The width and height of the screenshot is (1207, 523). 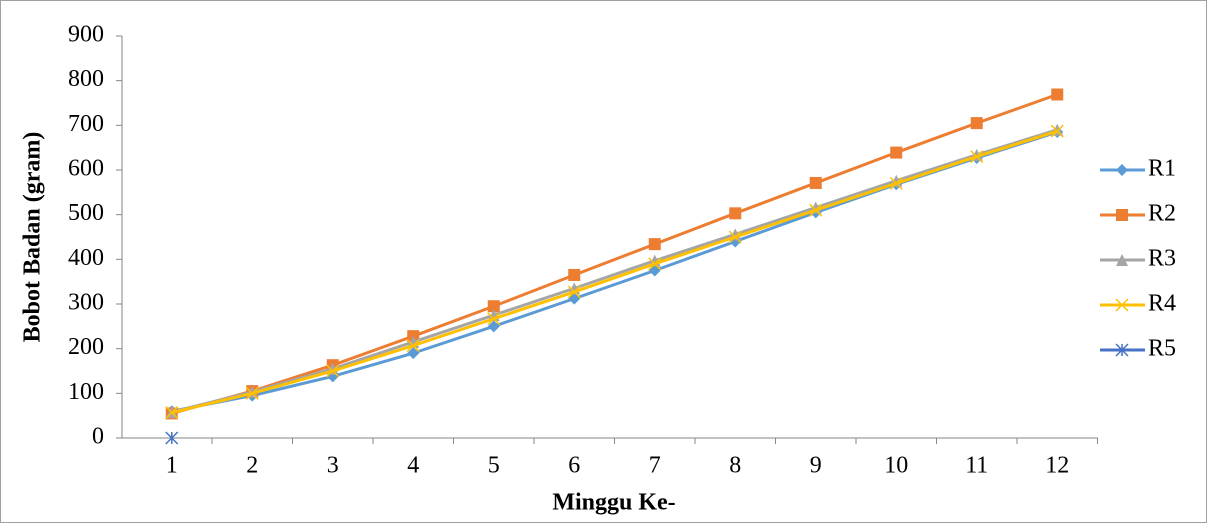 I want to click on x-tick-label: 10, so click(x=896, y=466).